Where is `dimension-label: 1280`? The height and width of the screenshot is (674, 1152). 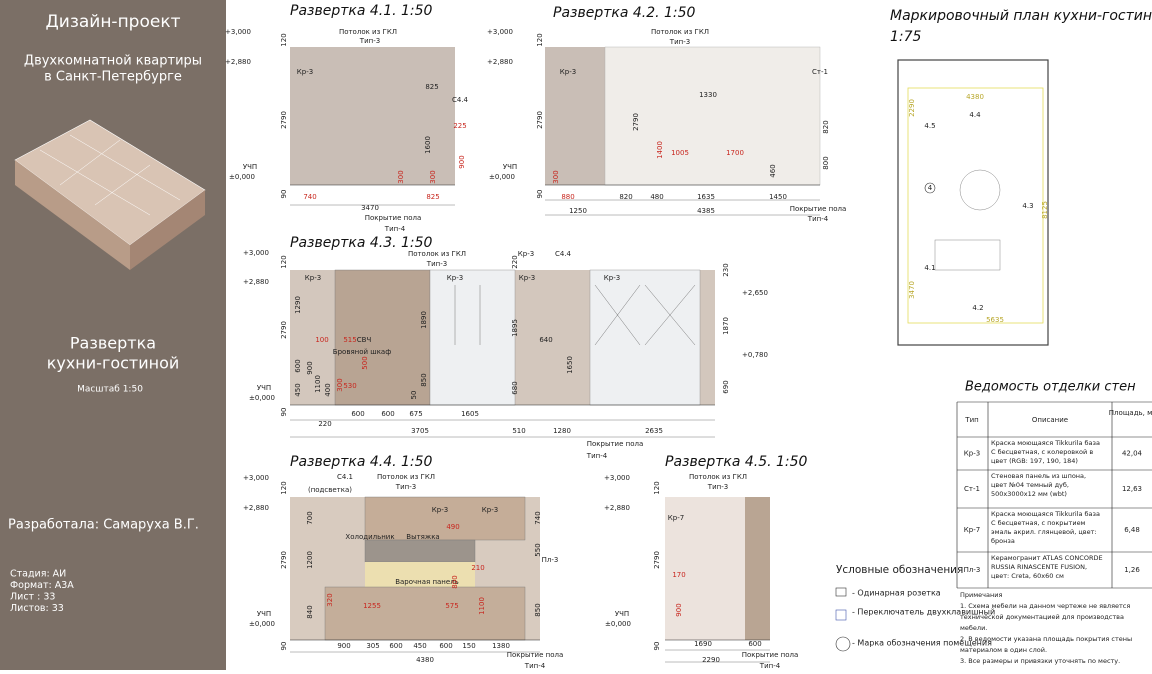 dimension-label: 1280 is located at coordinates (562, 431).